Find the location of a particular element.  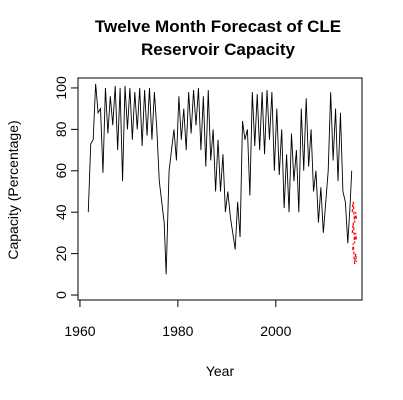

y-tick-label: 20 is located at coordinates (61, 254).